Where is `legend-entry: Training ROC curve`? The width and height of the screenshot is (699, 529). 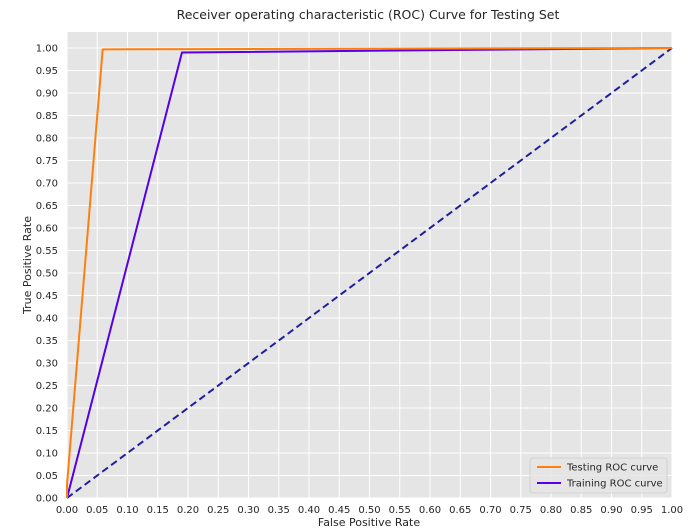
legend-entry: Training ROC curve is located at coordinates (614, 484).